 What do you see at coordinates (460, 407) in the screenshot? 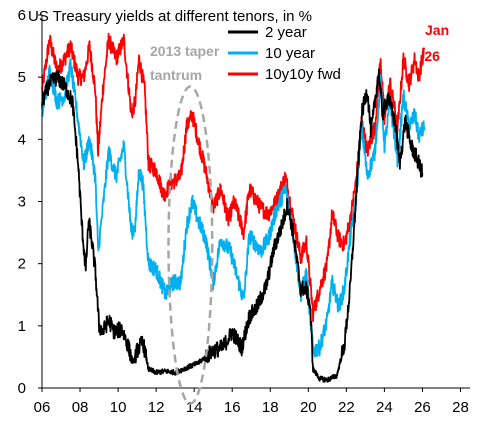
I see `x-tick-label: 28` at bounding box center [460, 407].